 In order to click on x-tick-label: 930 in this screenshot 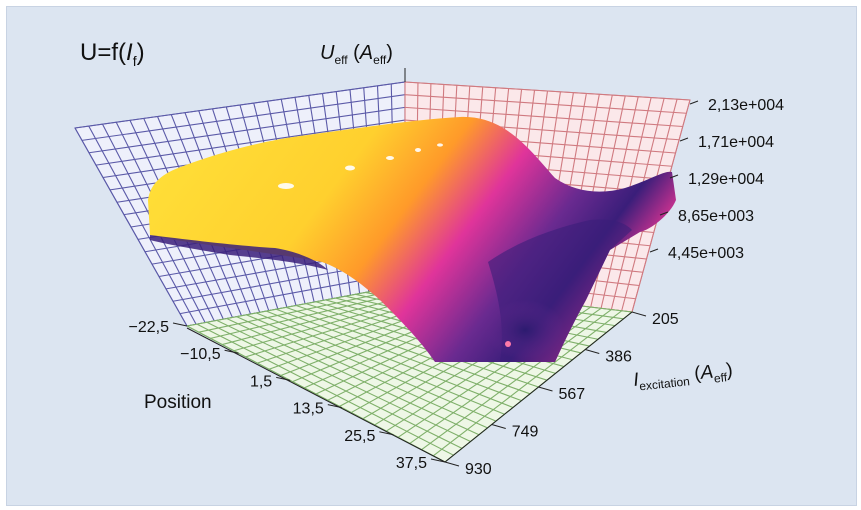, I will do `click(478, 469)`.